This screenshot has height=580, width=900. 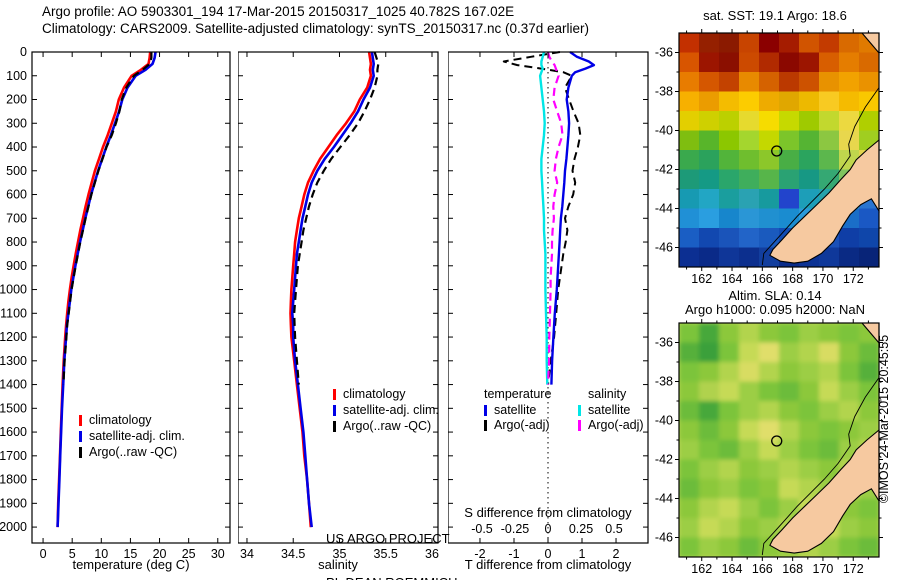 I want to click on svg-text: 172, so click(x=853, y=279).